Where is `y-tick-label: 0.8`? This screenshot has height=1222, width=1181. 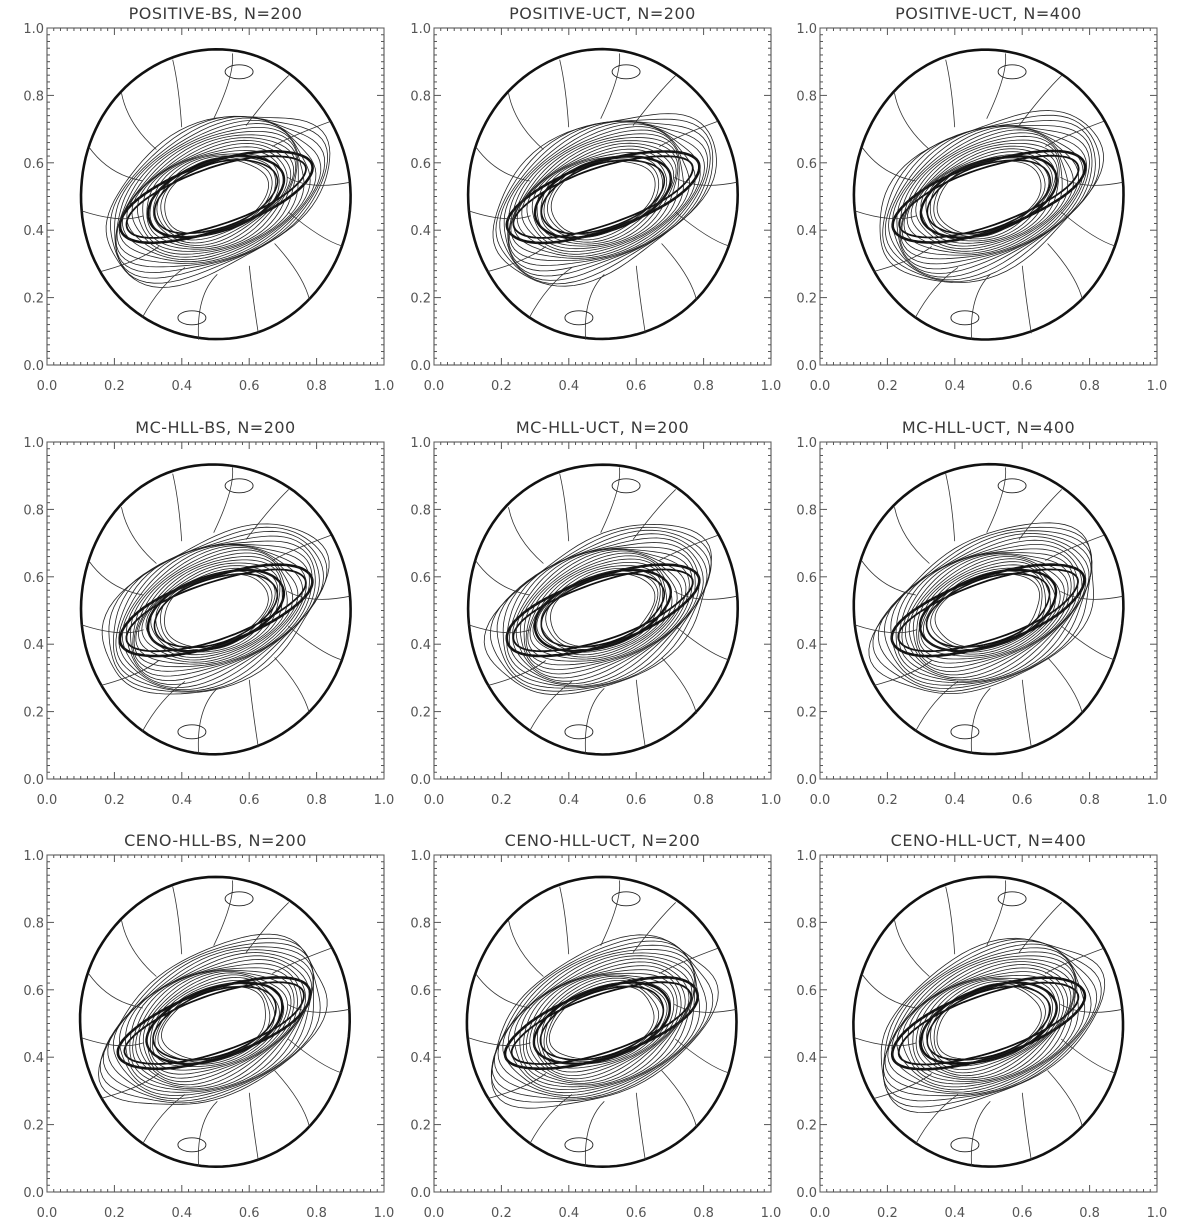
y-tick-label: 0.8 is located at coordinates (806, 96).